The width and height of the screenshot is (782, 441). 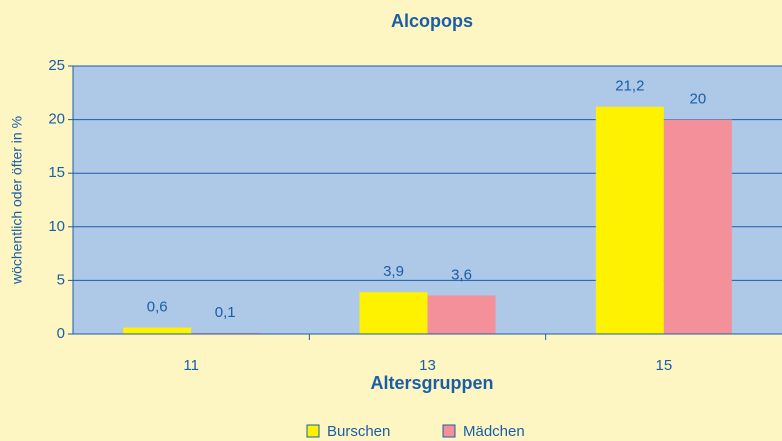 What do you see at coordinates (663, 365) in the screenshot?
I see `x-tick-label: 15` at bounding box center [663, 365].